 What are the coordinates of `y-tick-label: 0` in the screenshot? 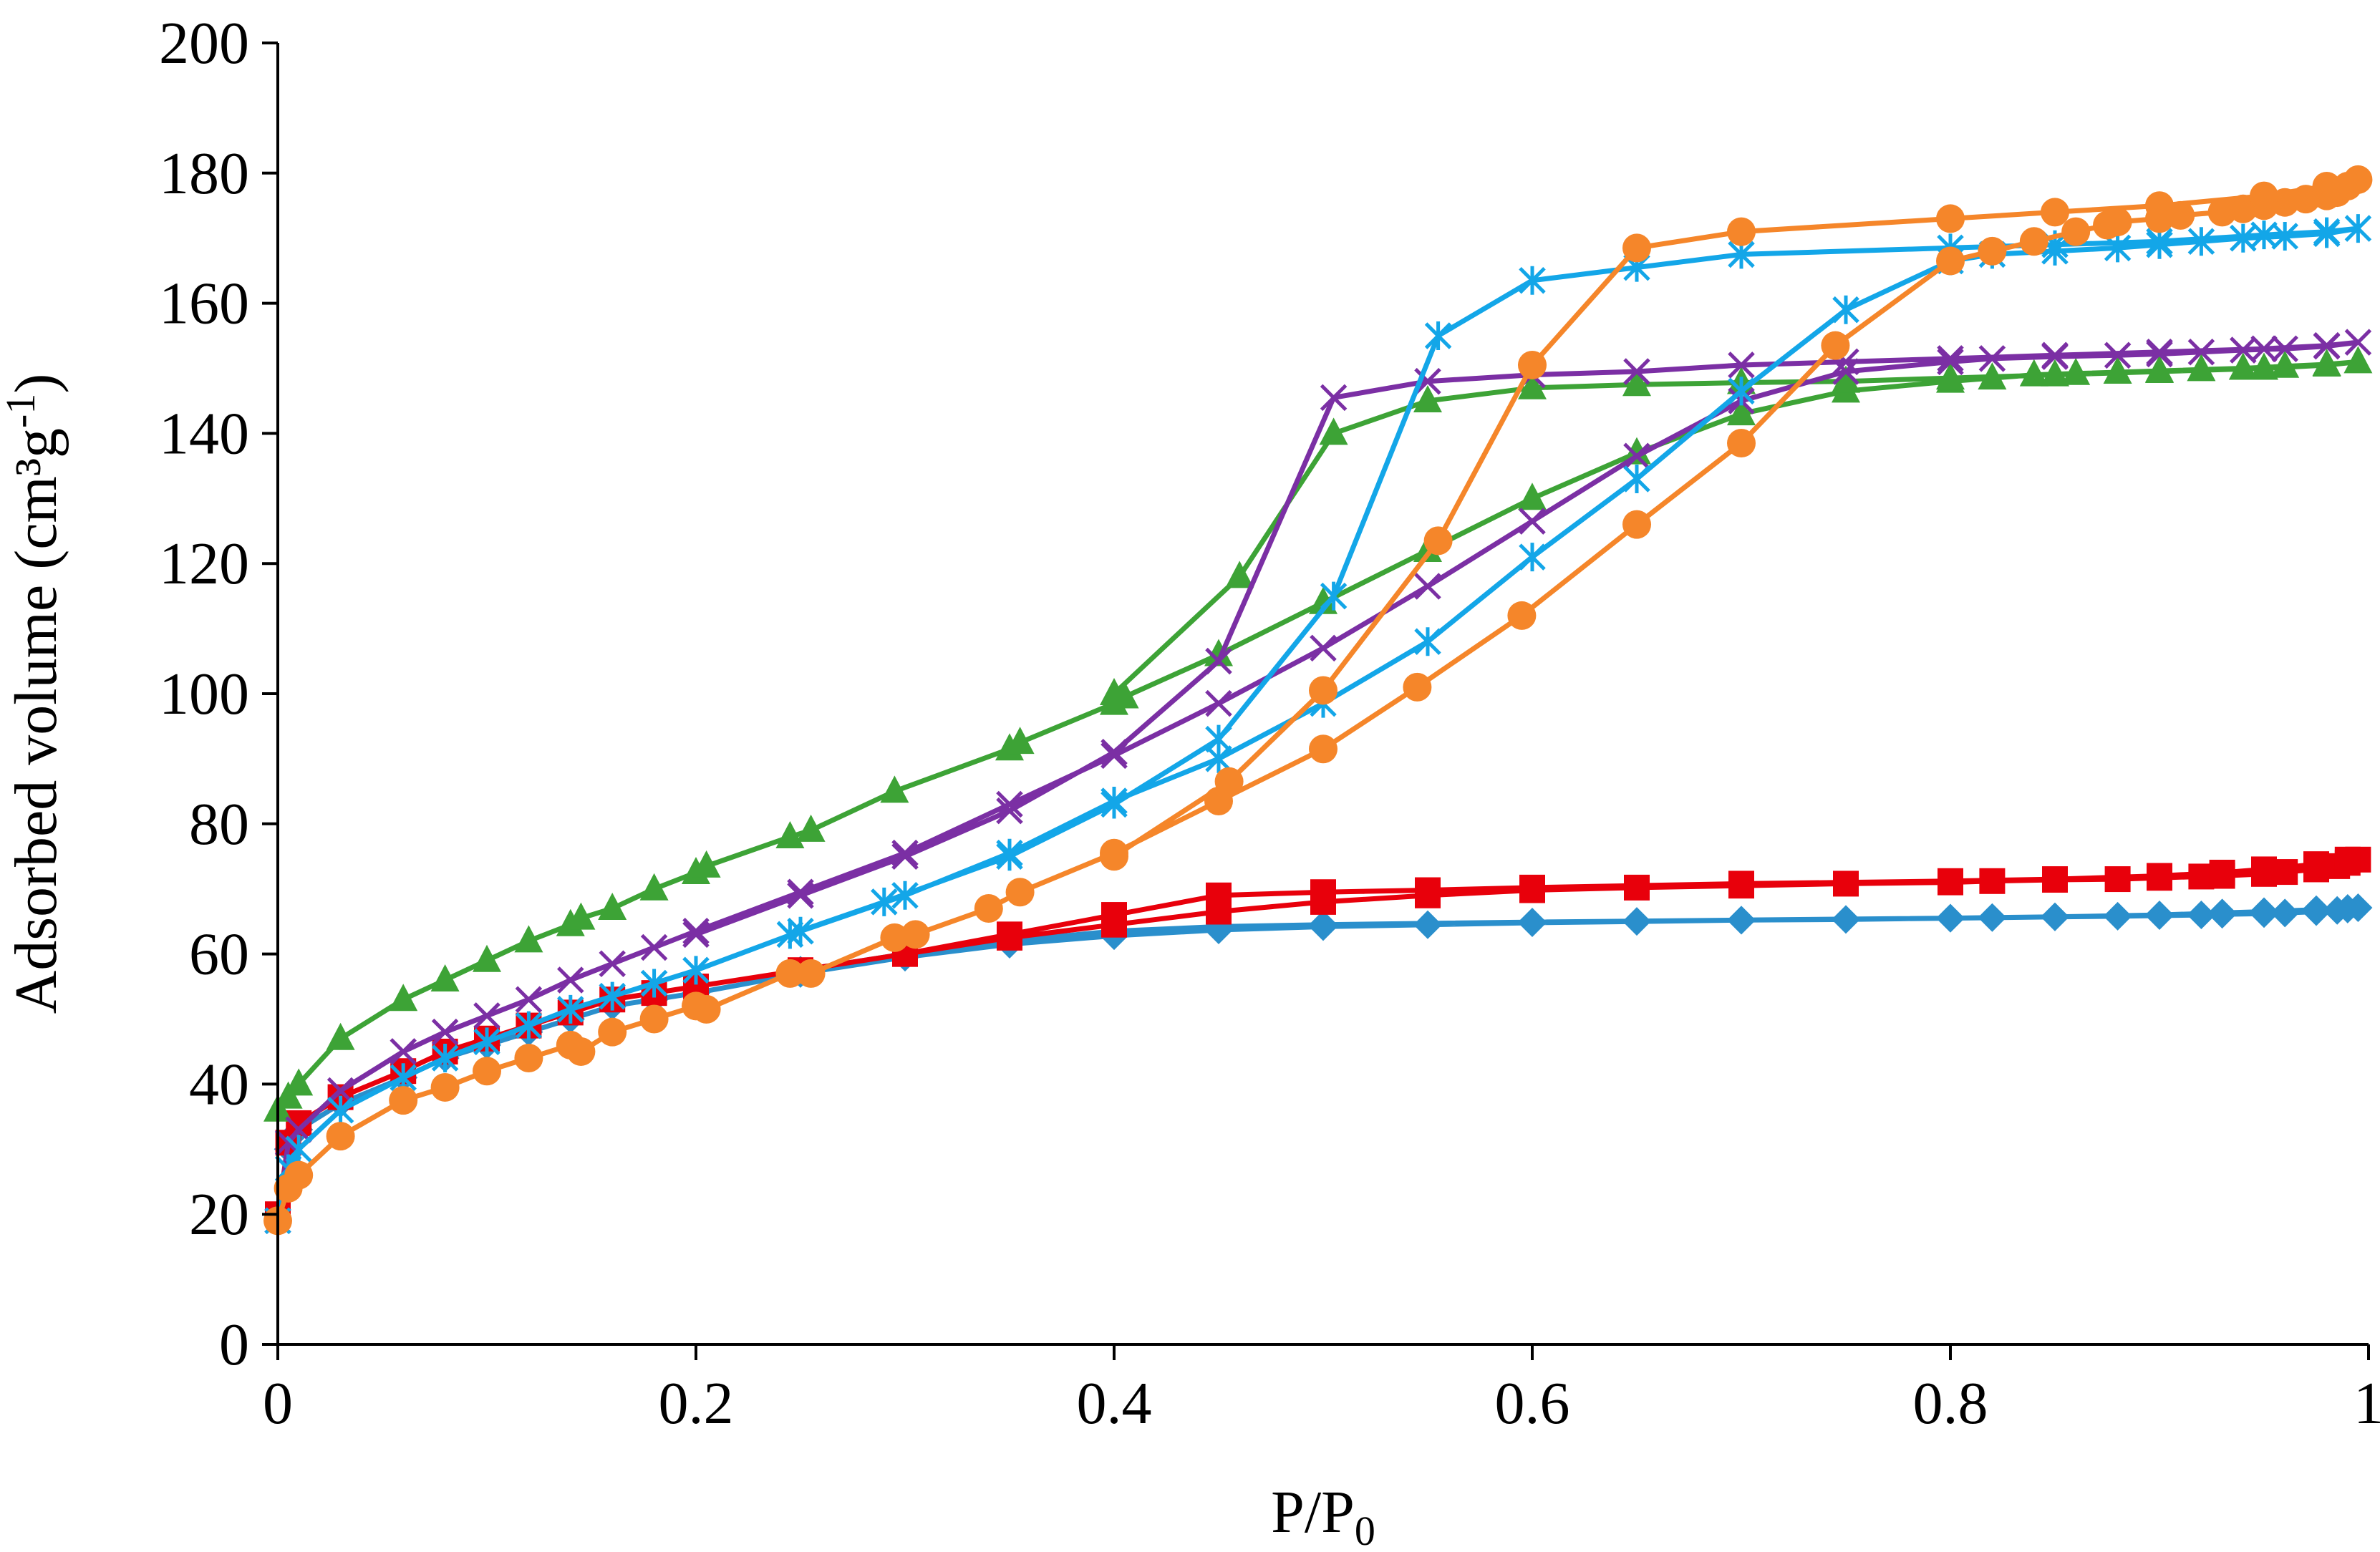 It's located at (234, 1344).